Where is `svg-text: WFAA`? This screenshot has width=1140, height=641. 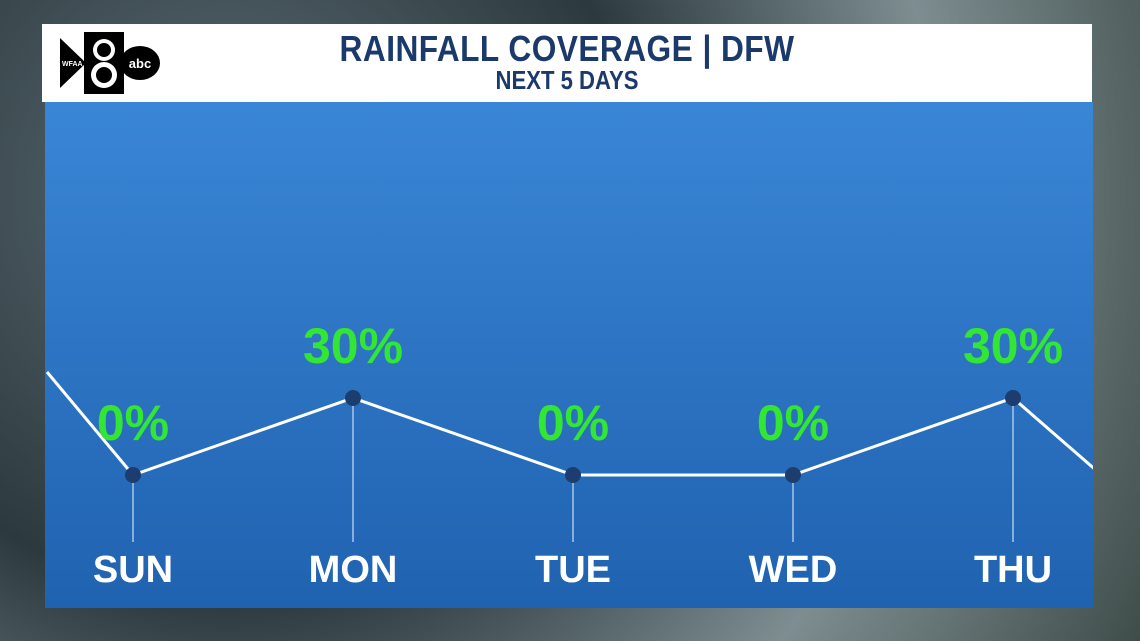 svg-text: WFAA is located at coordinates (72, 64).